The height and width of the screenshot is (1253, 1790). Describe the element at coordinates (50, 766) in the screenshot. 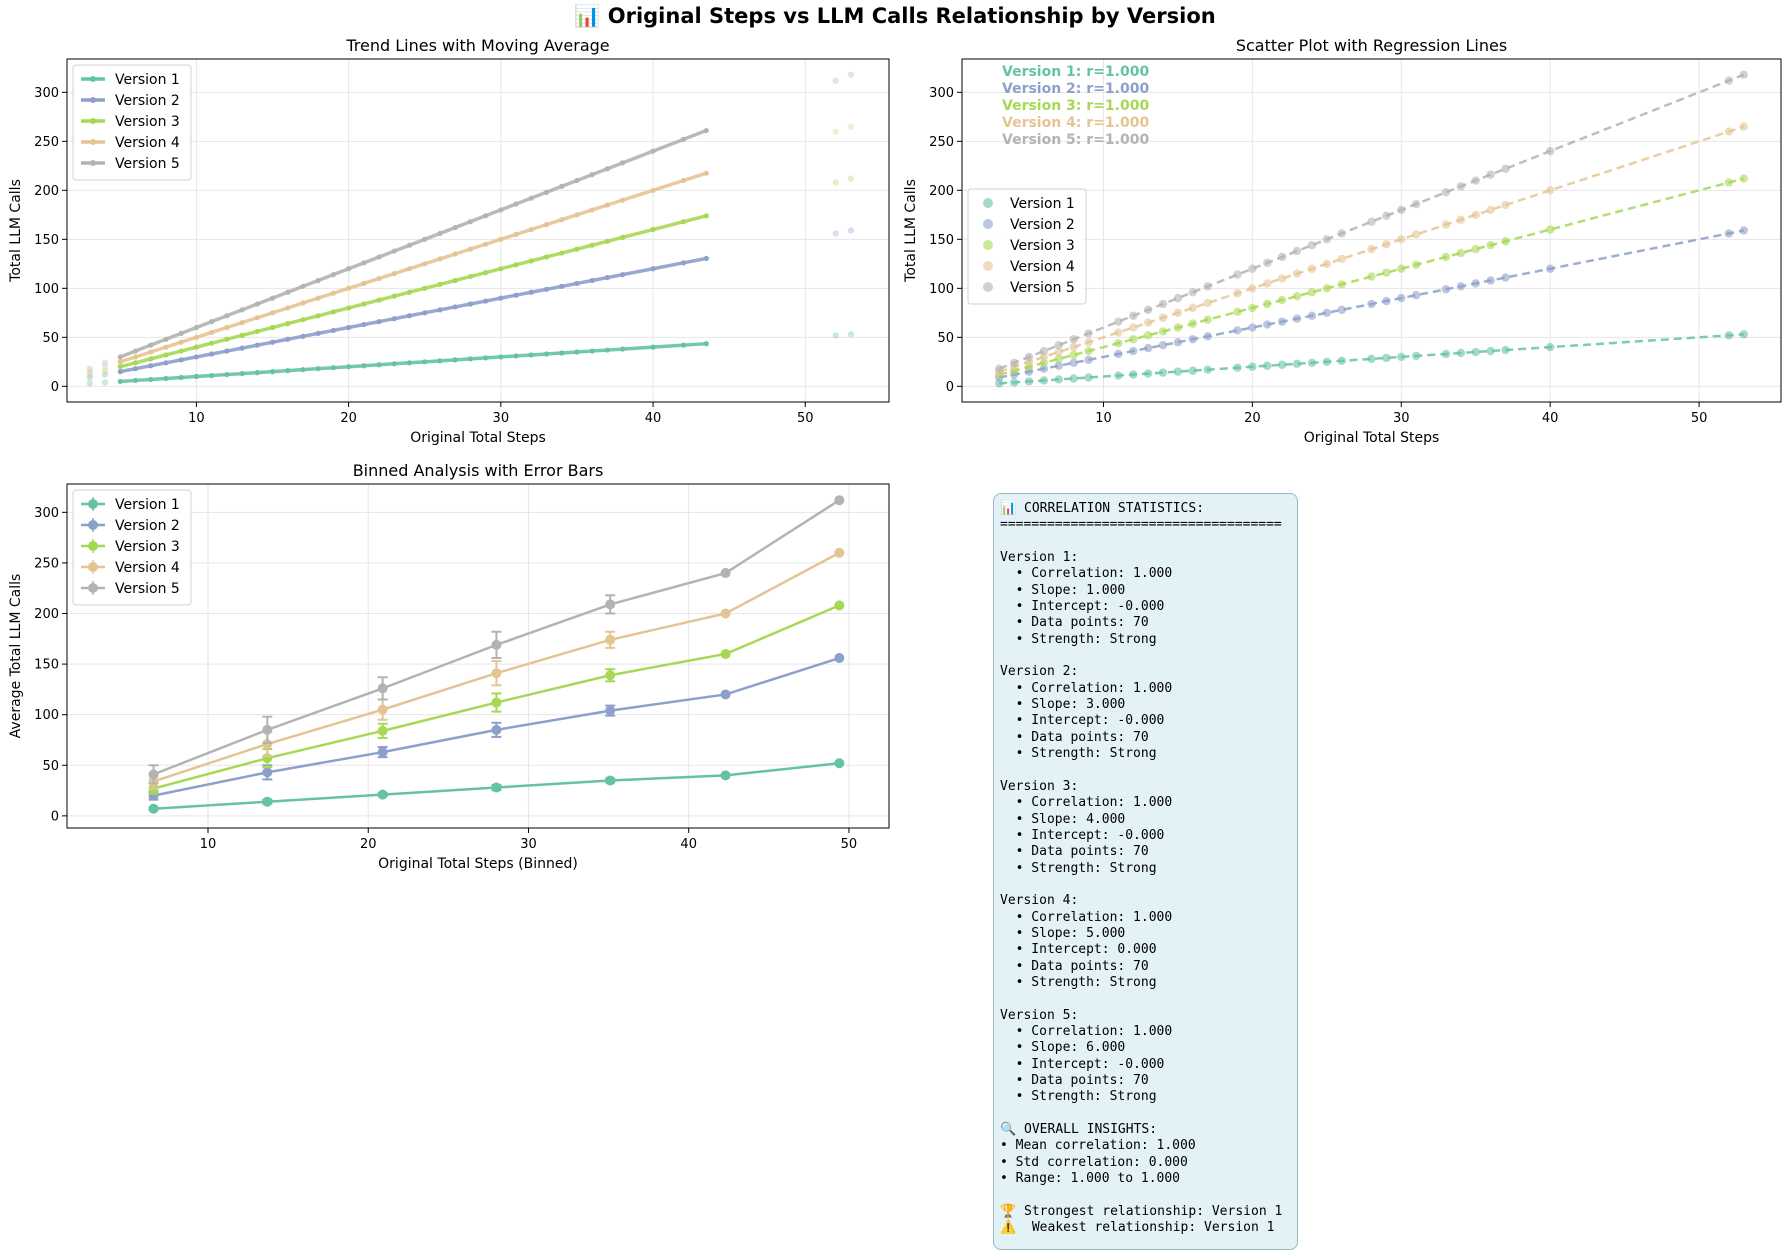

I see `y-tick-label: 50` at that location.